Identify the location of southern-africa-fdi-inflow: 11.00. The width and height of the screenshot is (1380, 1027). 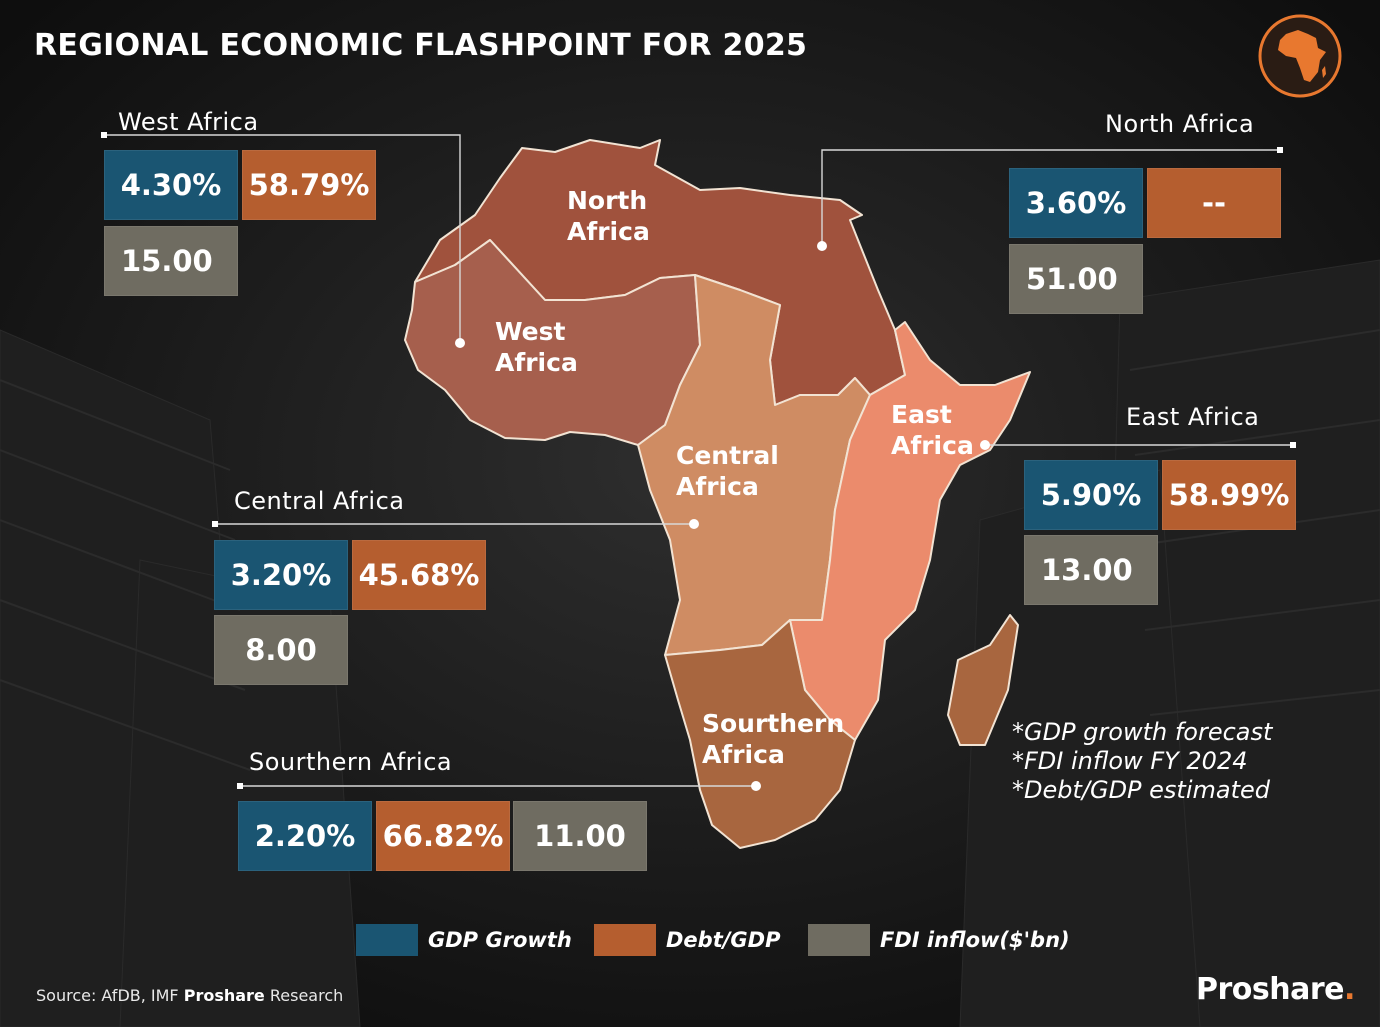
(580, 836).